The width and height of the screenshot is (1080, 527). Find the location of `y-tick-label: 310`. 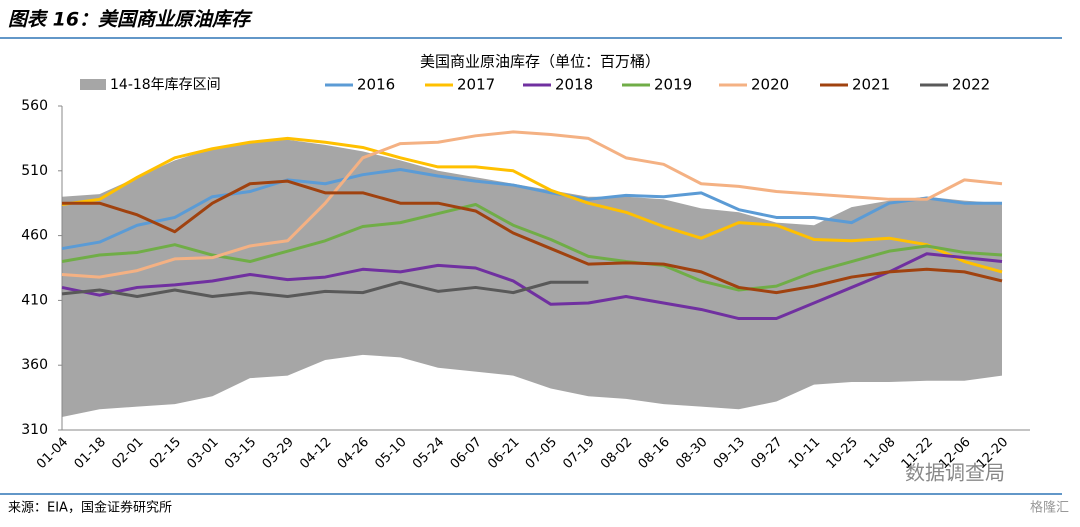

y-tick-label: 310 is located at coordinates (34, 430).